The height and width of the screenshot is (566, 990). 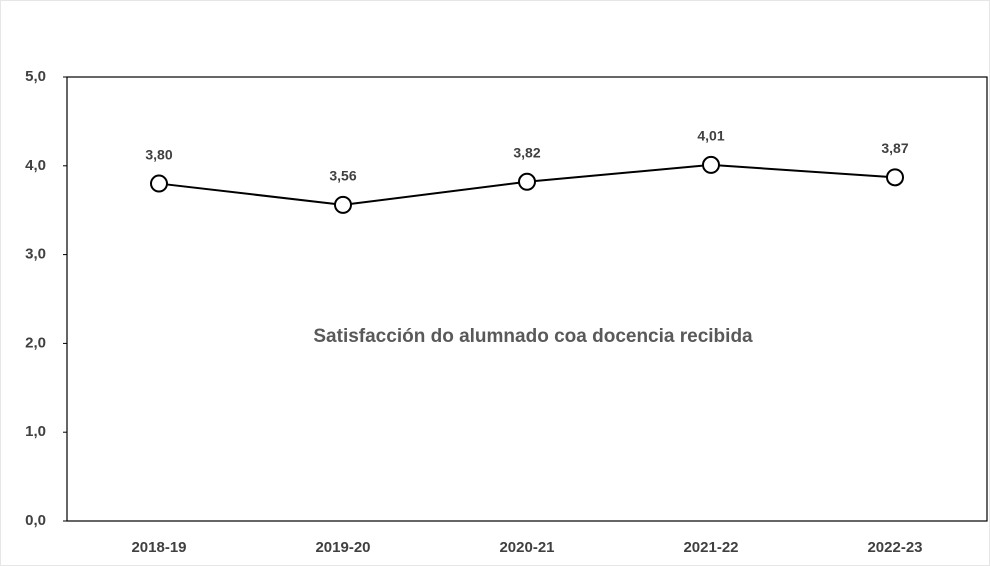 I want to click on x-tick-label: 2020-21, so click(x=526, y=547).